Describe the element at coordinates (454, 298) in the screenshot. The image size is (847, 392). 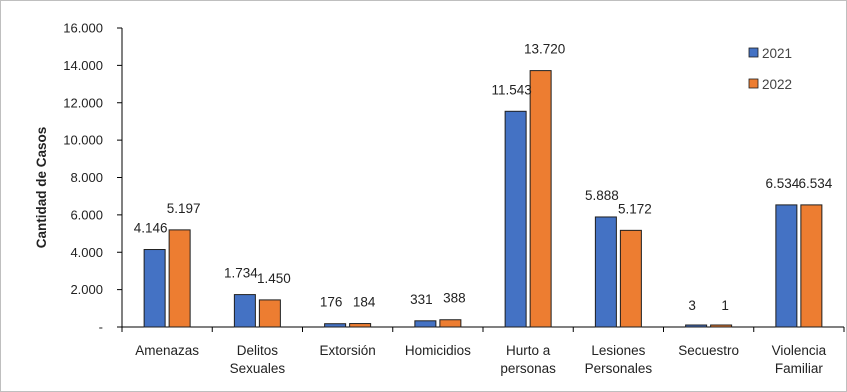
I see `data-label-2022: 388` at that location.